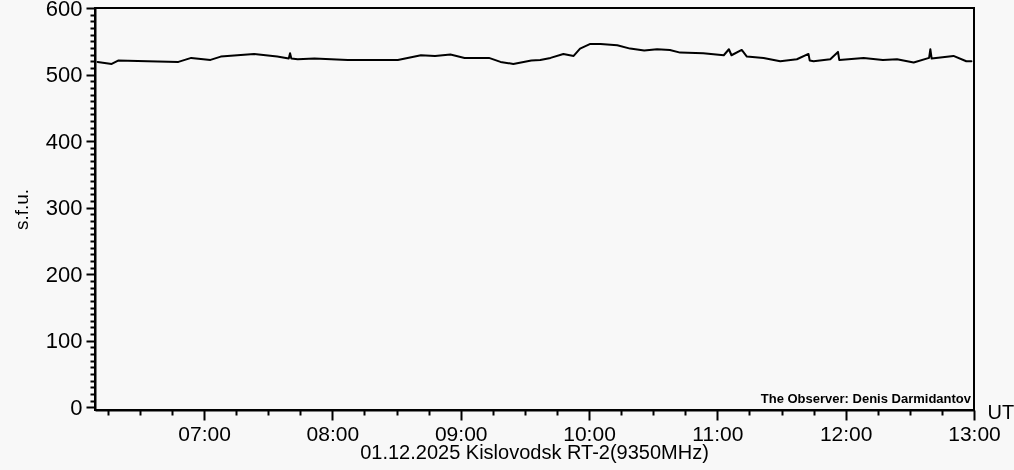 The height and width of the screenshot is (470, 1014). I want to click on x-tick-label: 07:00, so click(204, 433).